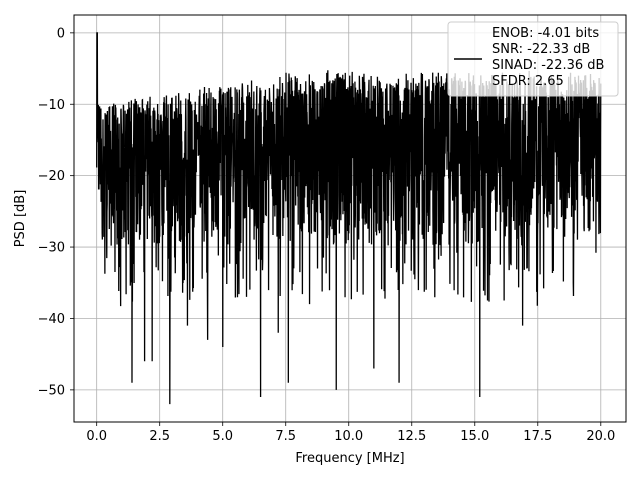 The image size is (640, 480). What do you see at coordinates (222, 436) in the screenshot?
I see `x-tick-label: 5.0` at bounding box center [222, 436].